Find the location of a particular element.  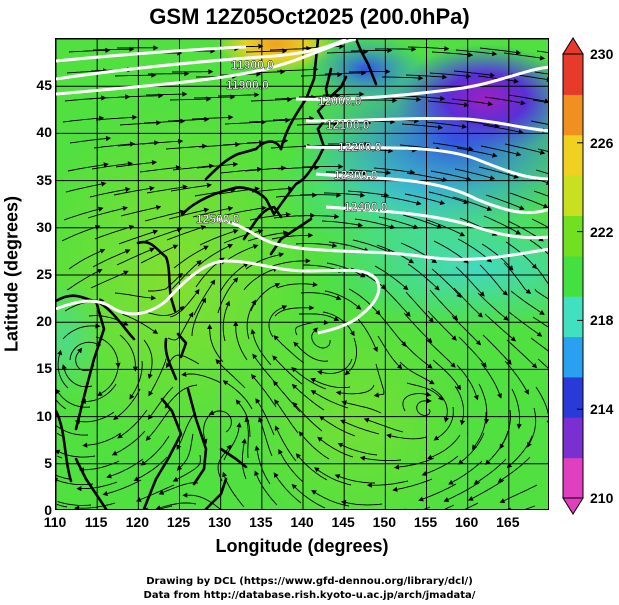

x-tick-label: 155 is located at coordinates (425, 522).